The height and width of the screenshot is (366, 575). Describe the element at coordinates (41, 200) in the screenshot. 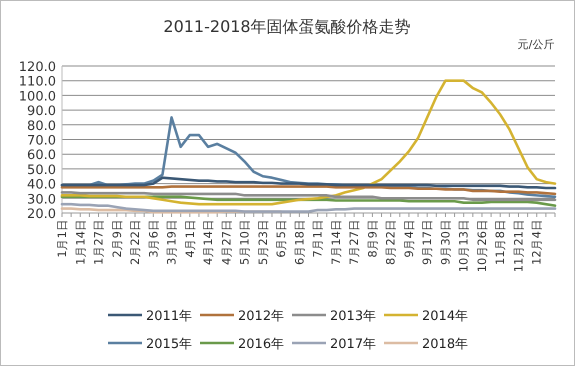

I see `y-tick-label: 30.0` at that location.